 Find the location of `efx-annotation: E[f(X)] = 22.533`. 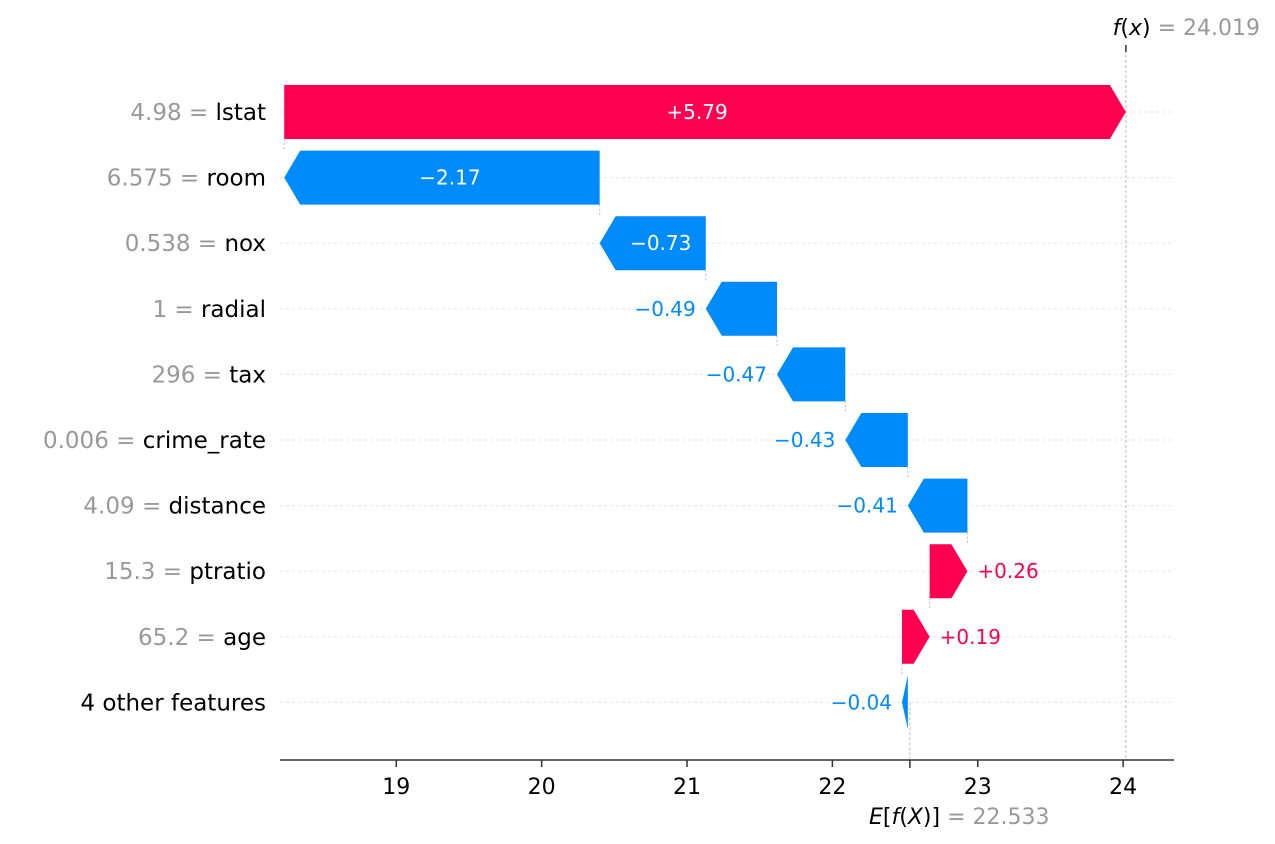

efx-annotation: E[f(X)] = 22.533 is located at coordinates (959, 817).